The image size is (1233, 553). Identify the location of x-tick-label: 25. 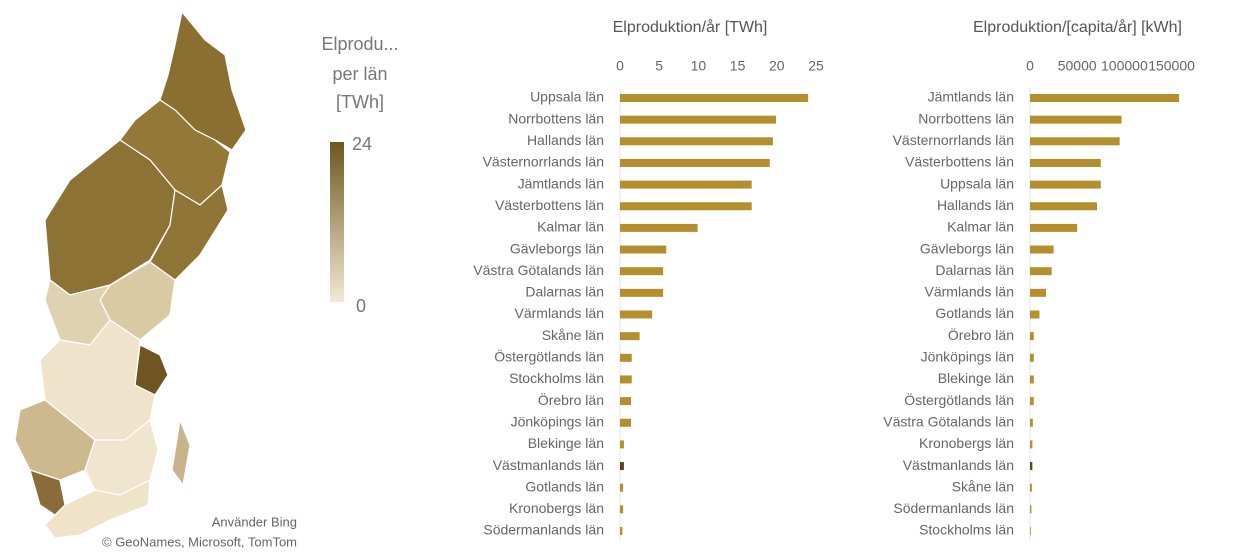
(816, 66).